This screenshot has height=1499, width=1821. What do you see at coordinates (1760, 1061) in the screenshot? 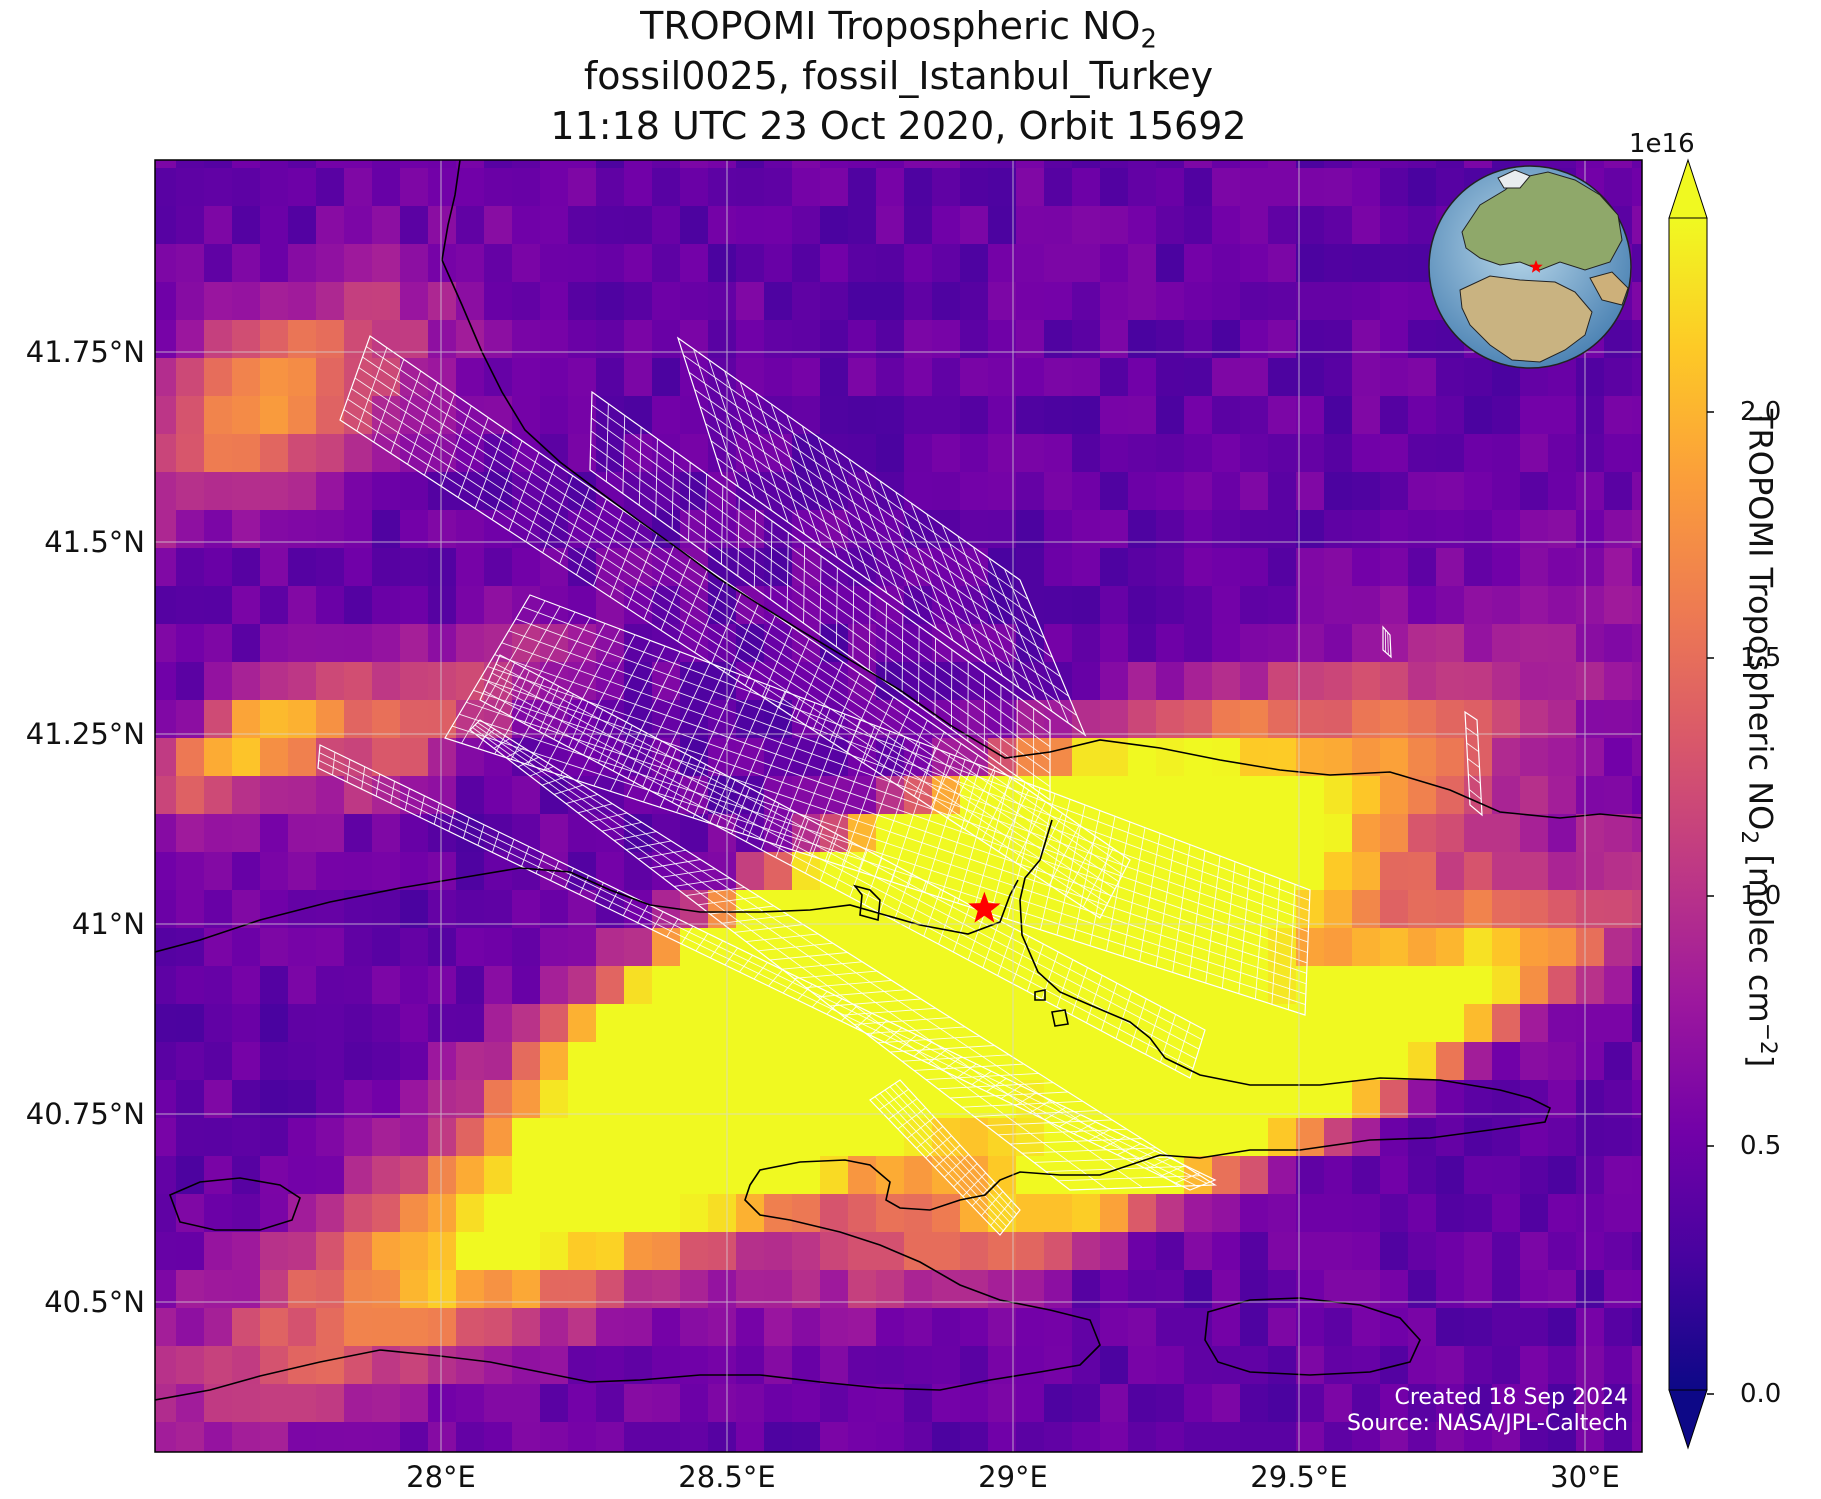
I see `cb-label-post: ]` at bounding box center [1760, 1061].